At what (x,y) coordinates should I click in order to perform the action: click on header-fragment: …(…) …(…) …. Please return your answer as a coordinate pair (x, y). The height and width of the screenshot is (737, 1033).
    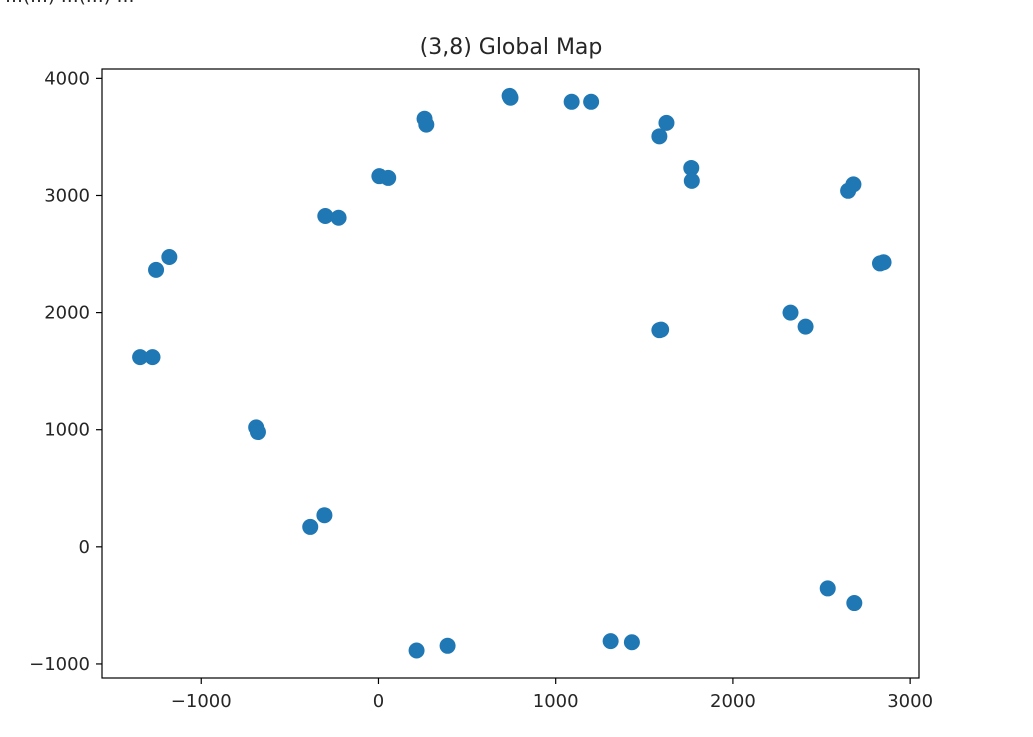
    Looking at the image, I should click on (70, 3).